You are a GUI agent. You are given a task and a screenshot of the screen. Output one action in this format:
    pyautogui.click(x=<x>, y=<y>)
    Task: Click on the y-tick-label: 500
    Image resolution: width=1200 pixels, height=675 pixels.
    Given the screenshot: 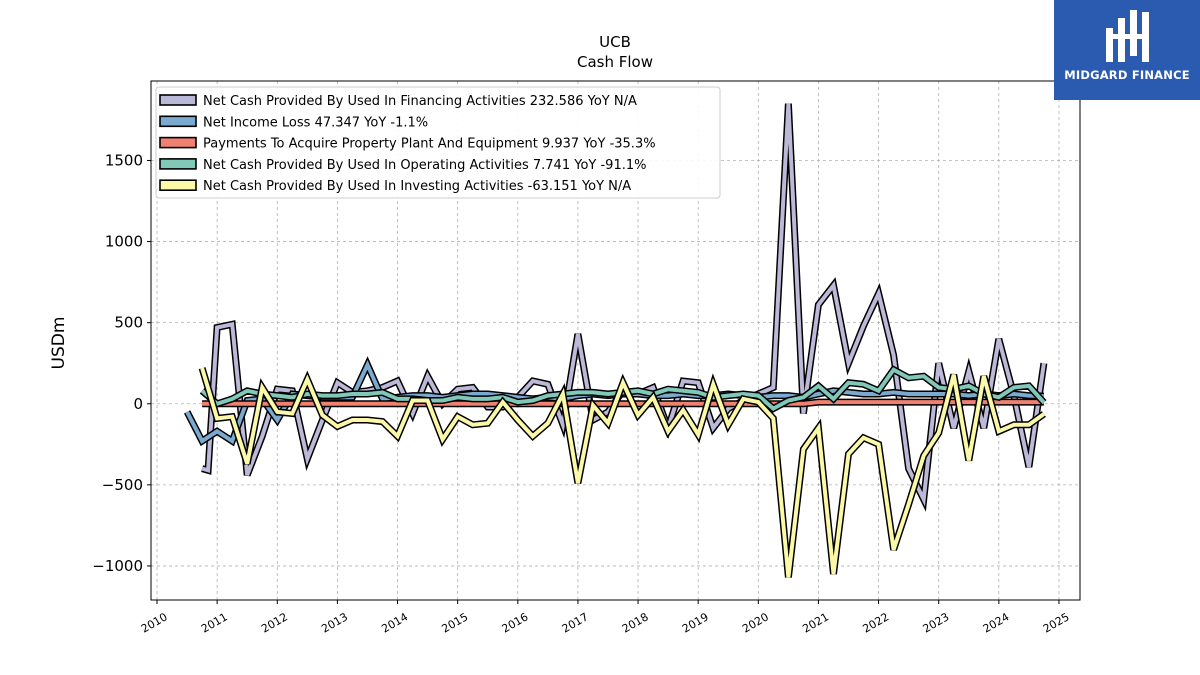 What is the action you would take?
    pyautogui.click(x=128, y=323)
    